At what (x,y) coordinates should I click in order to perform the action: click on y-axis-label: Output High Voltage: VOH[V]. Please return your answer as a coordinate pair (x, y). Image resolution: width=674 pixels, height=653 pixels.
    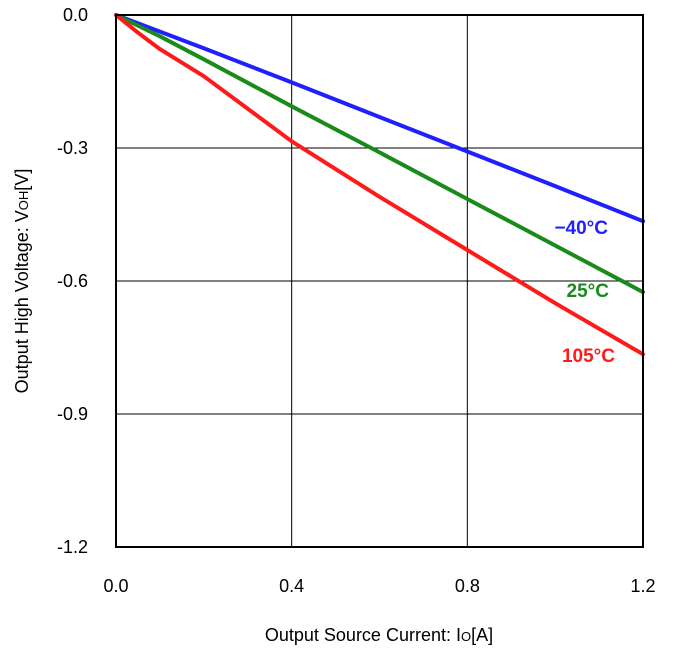
    Looking at the image, I should click on (22, 281).